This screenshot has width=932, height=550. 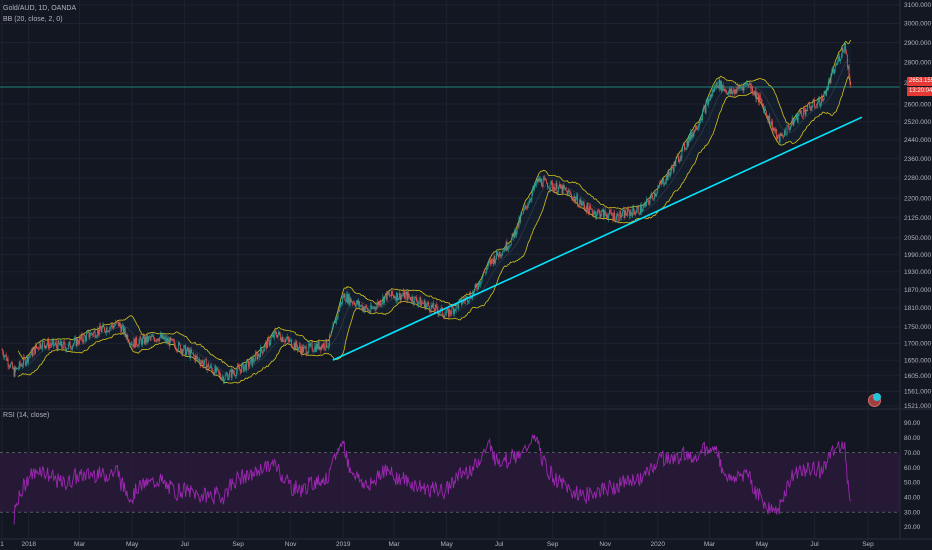 I want to click on y-tick-label: 1810.000, so click(x=917, y=308).